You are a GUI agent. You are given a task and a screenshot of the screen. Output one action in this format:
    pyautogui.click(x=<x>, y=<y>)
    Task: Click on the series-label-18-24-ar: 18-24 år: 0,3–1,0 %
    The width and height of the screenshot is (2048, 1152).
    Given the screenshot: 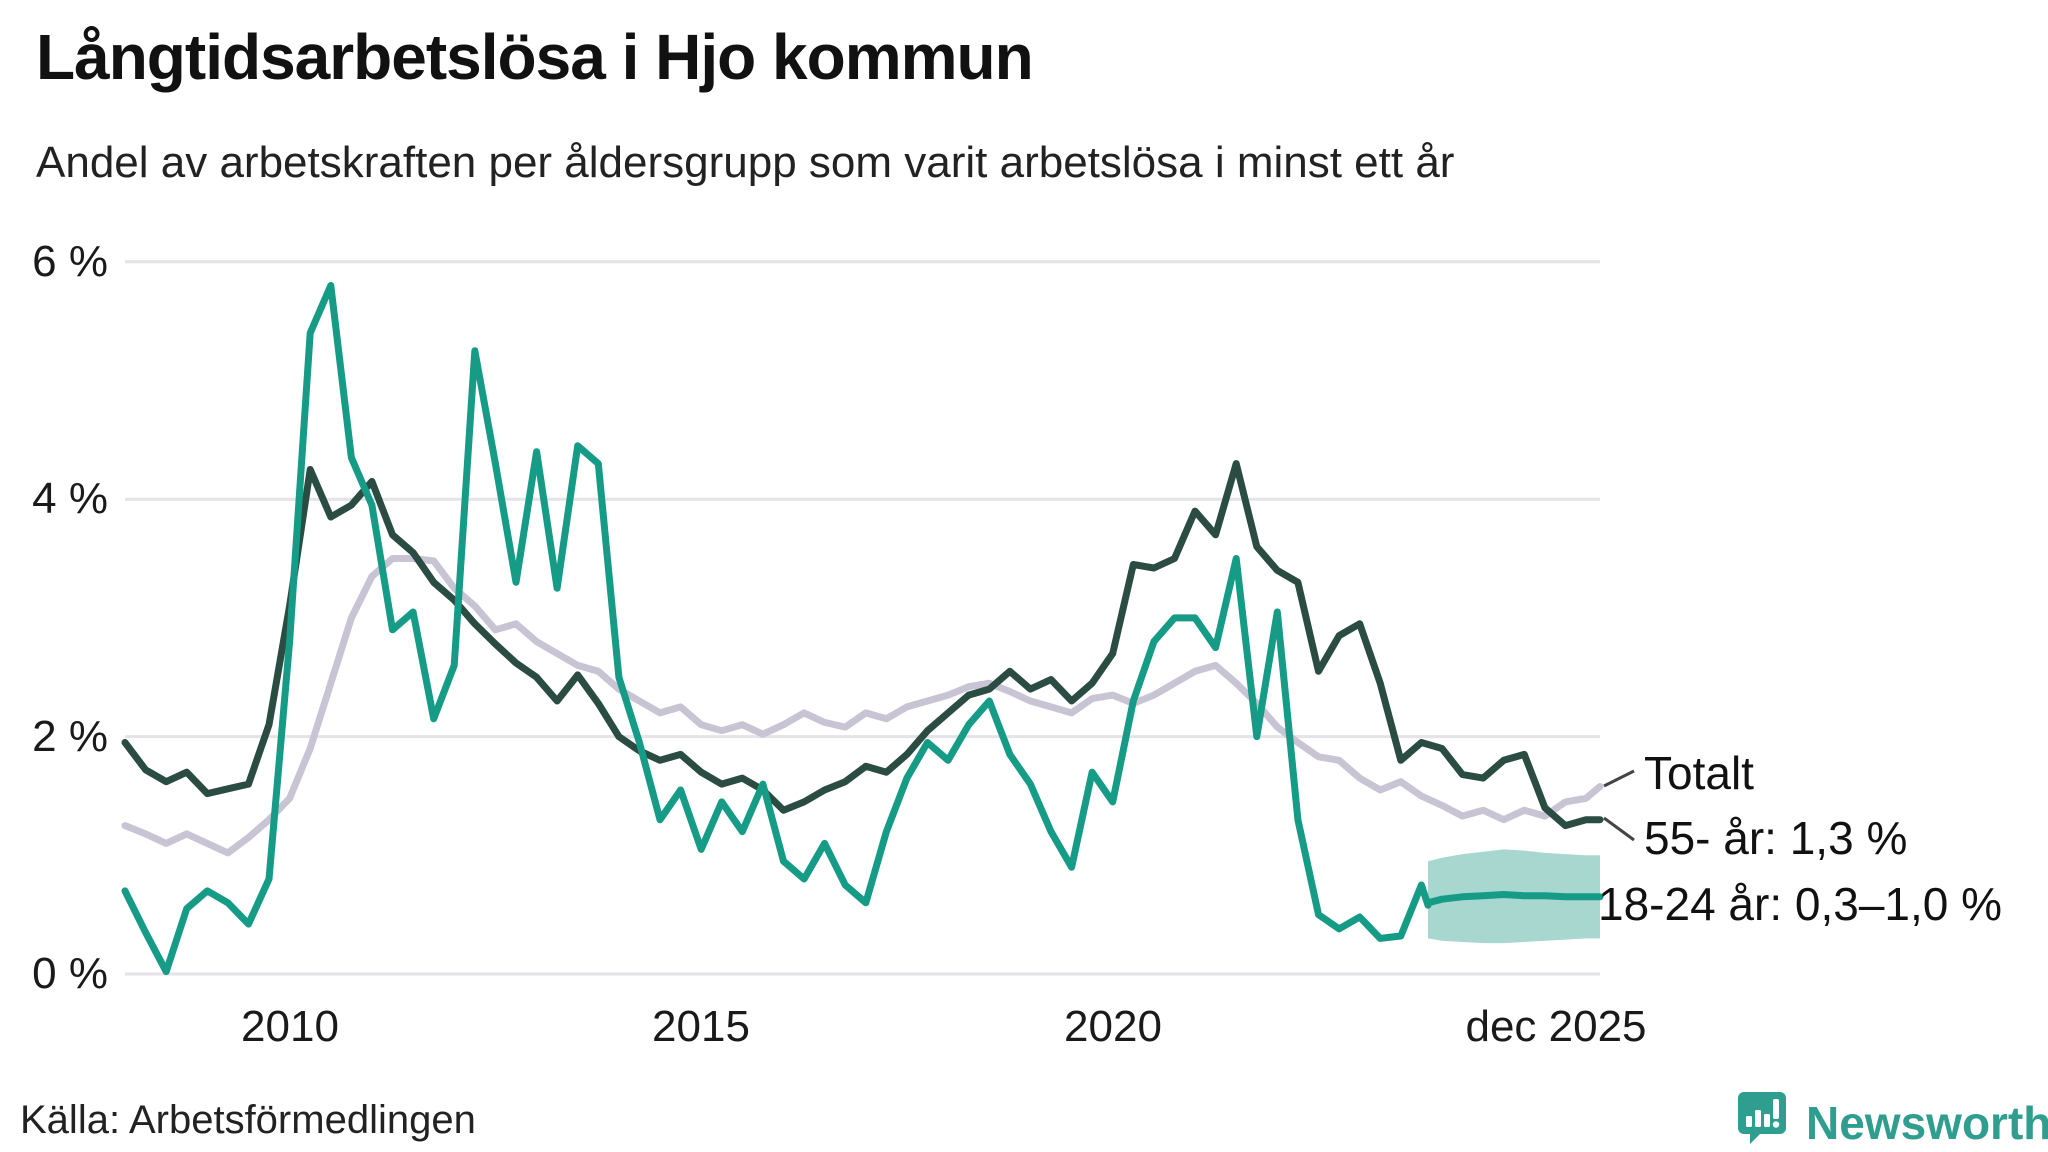 What is the action you would take?
    pyautogui.click(x=1800, y=904)
    